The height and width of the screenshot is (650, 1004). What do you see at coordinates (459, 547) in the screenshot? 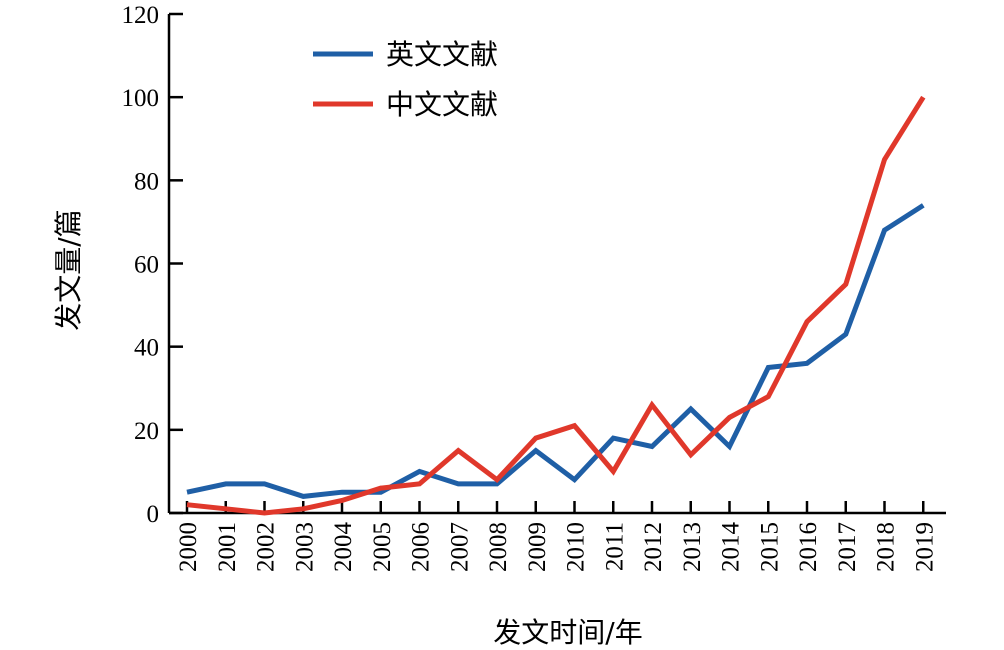
I see `x-tick-label: 2007` at bounding box center [459, 547].